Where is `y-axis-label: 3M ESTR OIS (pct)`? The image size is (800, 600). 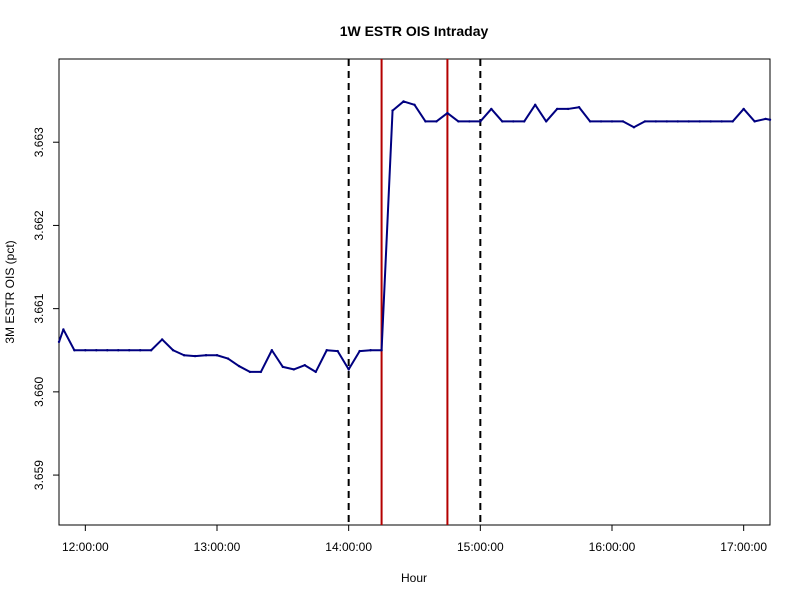
y-axis-label: 3M ESTR OIS (pct) is located at coordinates (10, 291).